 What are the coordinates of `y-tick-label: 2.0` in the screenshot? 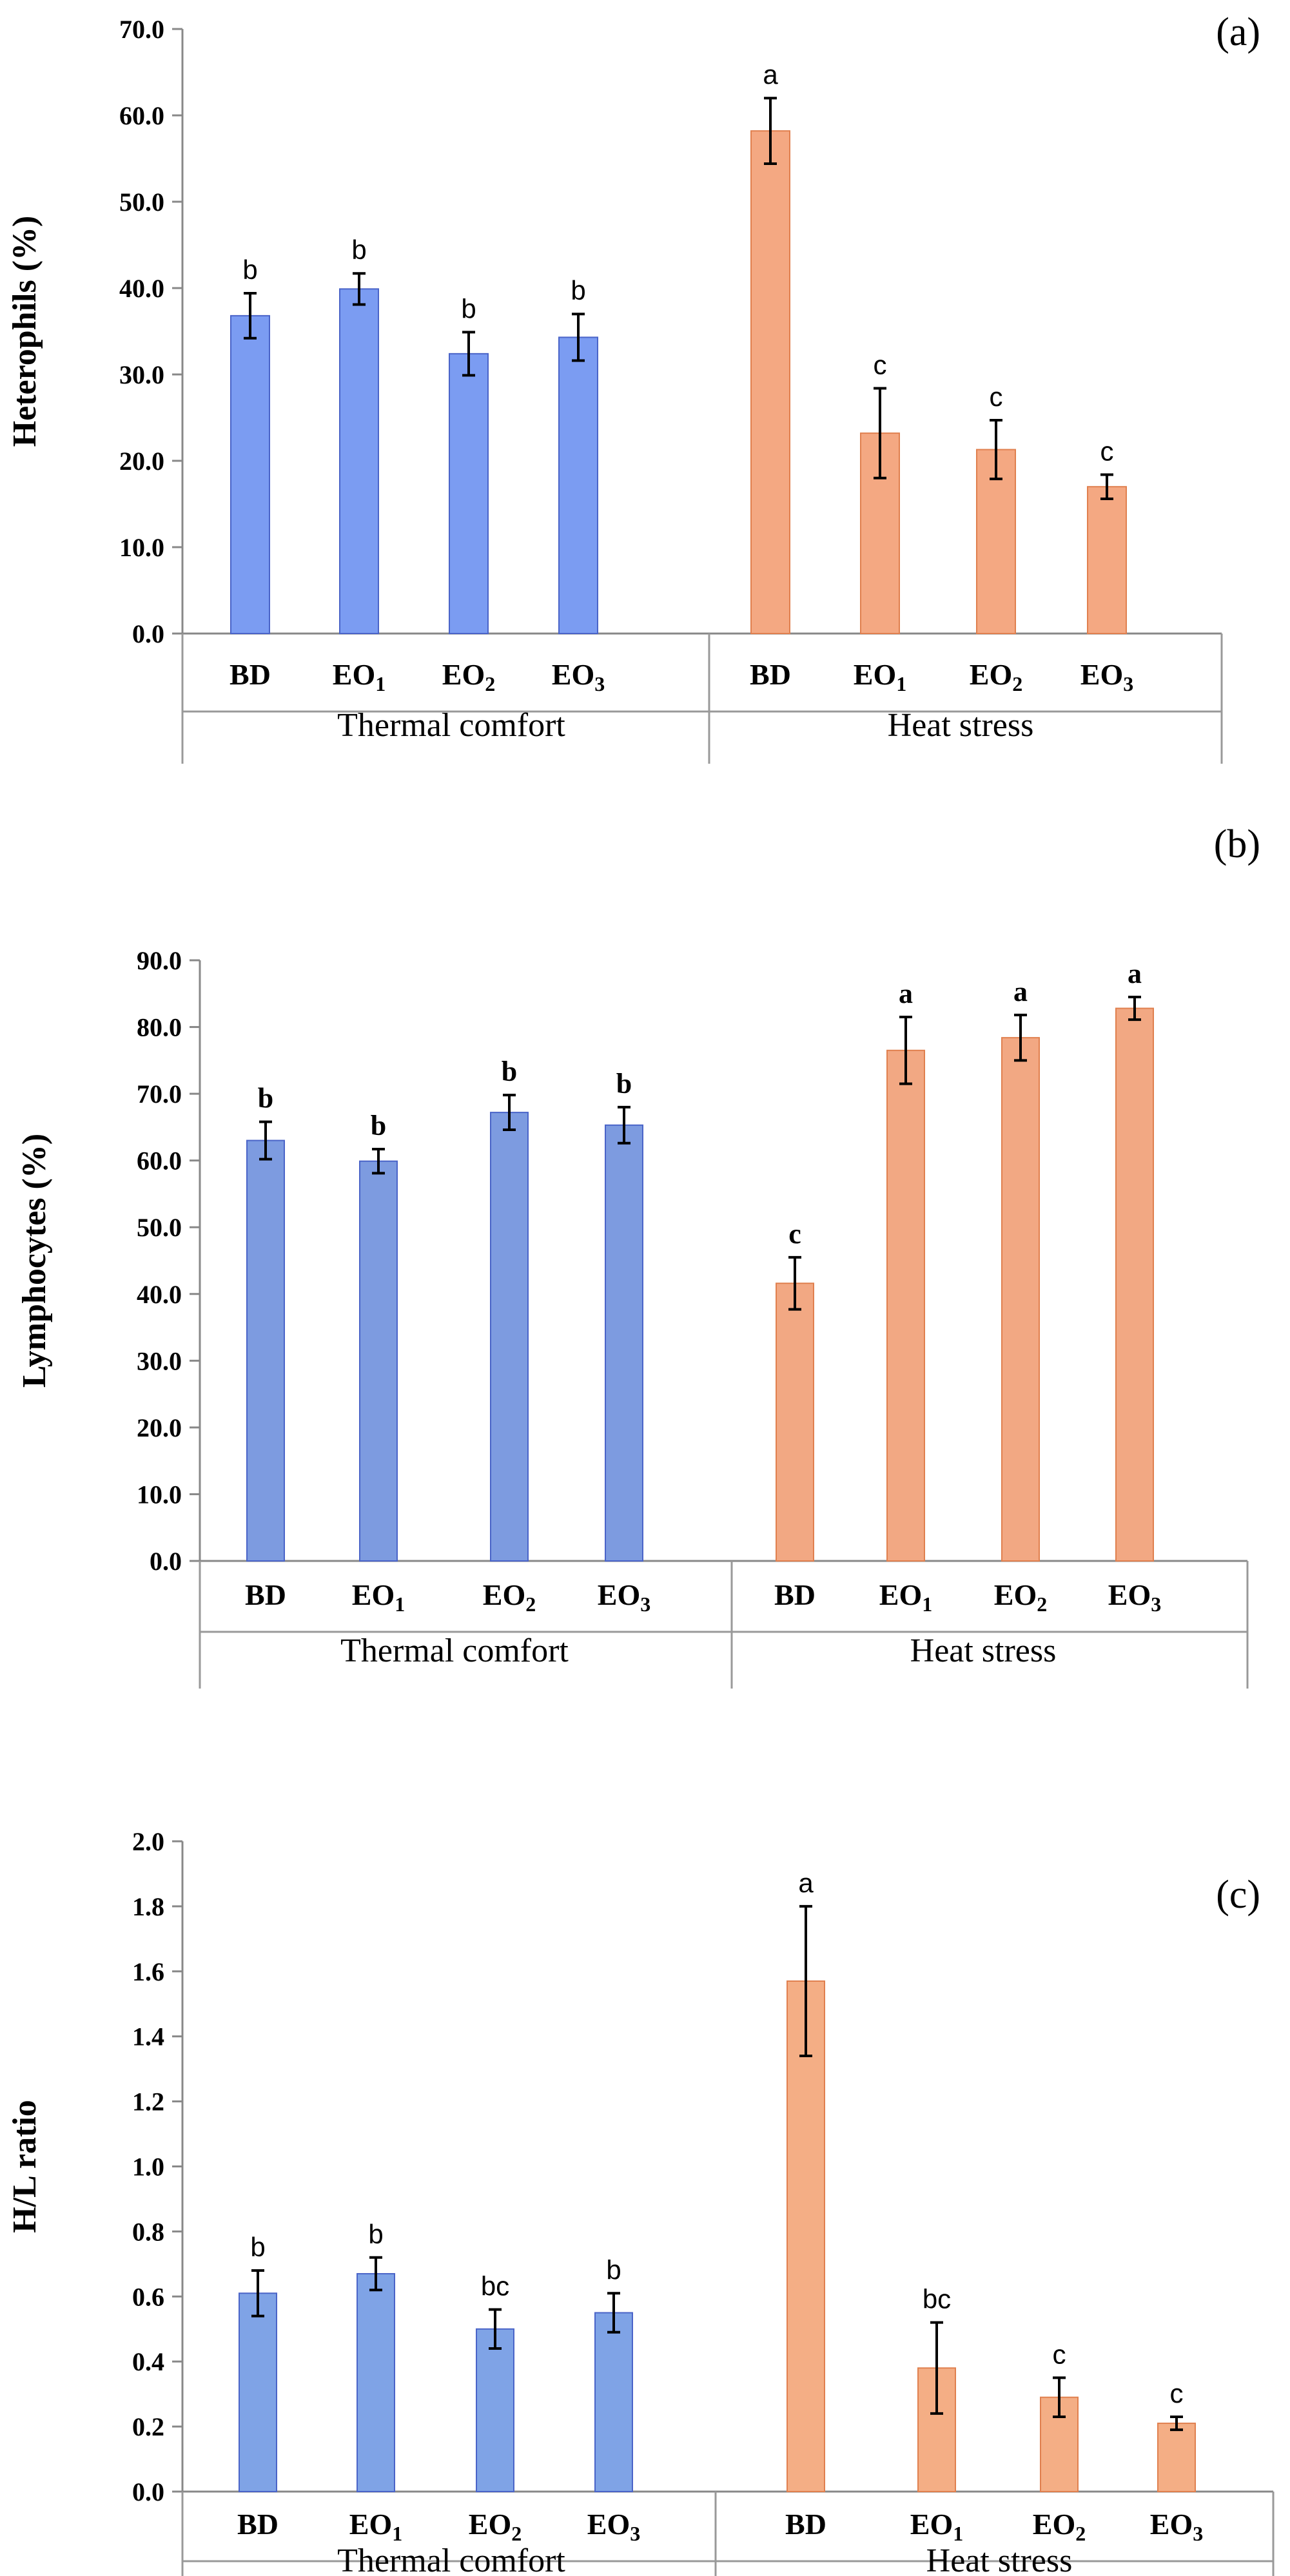 It's located at (148, 1841).